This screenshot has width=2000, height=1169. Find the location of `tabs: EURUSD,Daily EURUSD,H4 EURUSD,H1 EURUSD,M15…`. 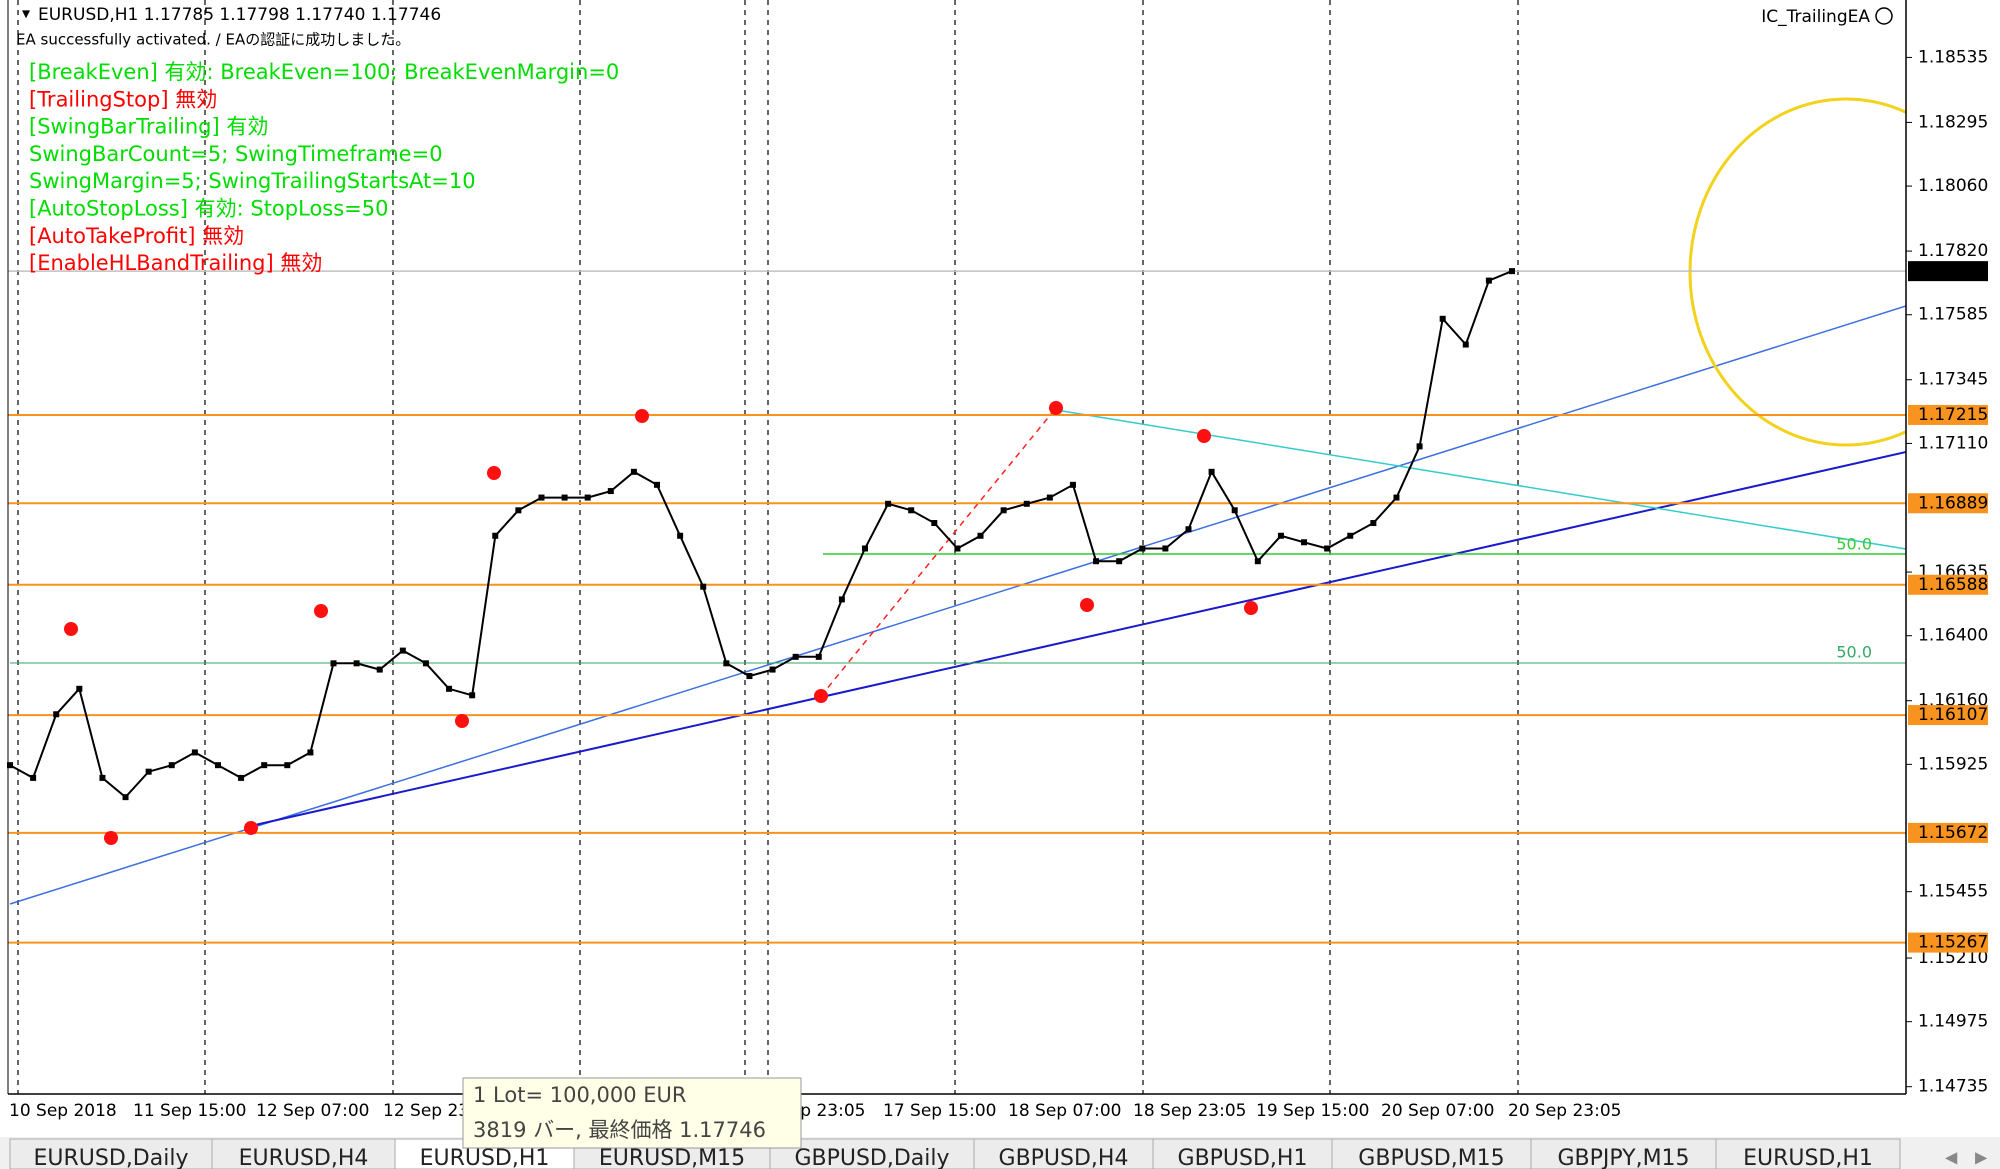

tabs: EURUSD,Daily EURUSD,H4 EURUSD,H1 EURUSD,M15… is located at coordinates (998, 1153).